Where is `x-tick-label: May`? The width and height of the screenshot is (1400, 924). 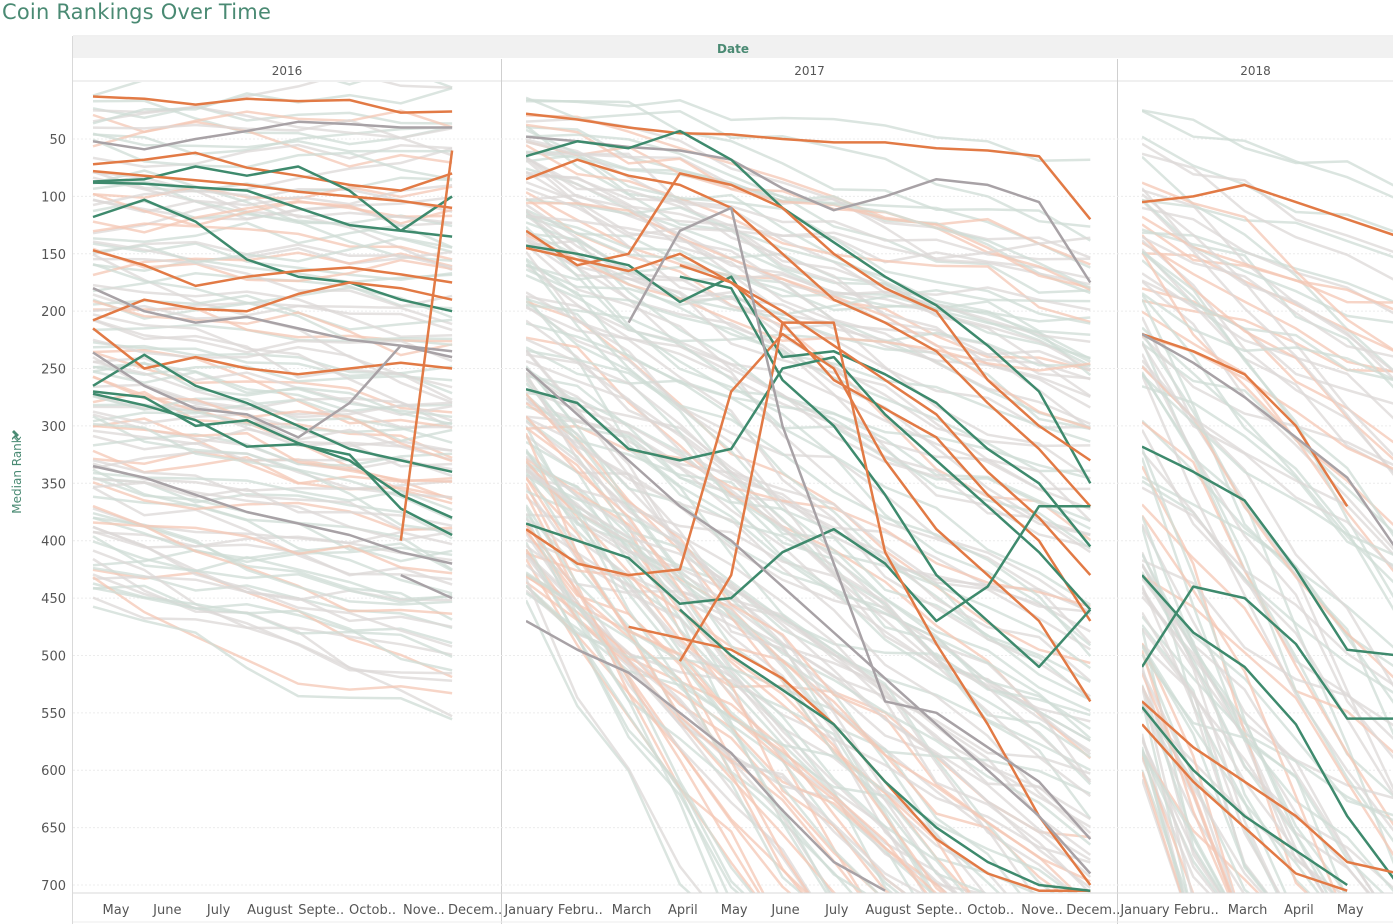
x-tick-label: May is located at coordinates (1350, 910).